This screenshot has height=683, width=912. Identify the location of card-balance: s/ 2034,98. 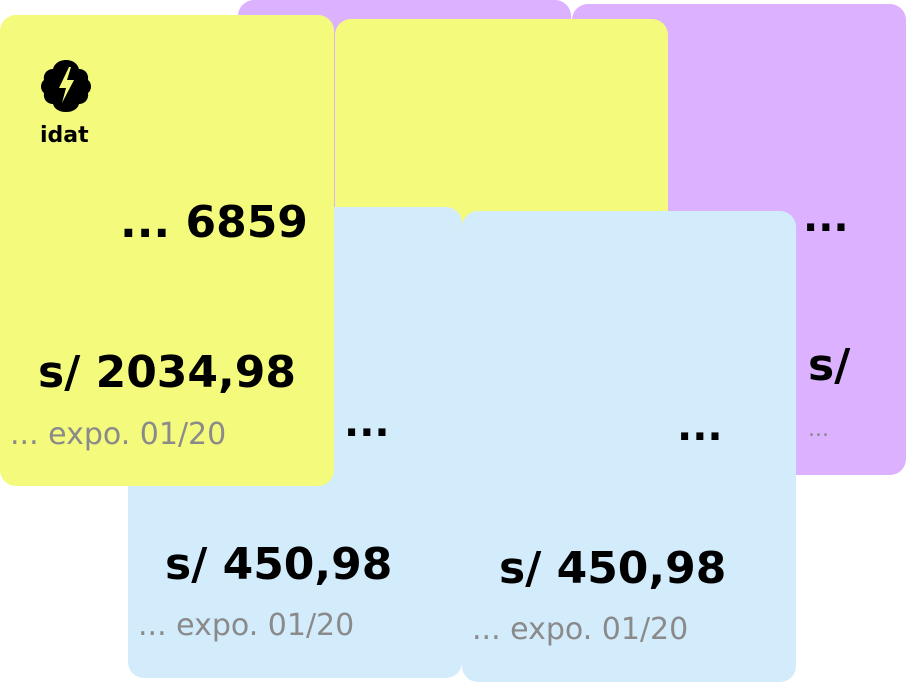
(167, 372).